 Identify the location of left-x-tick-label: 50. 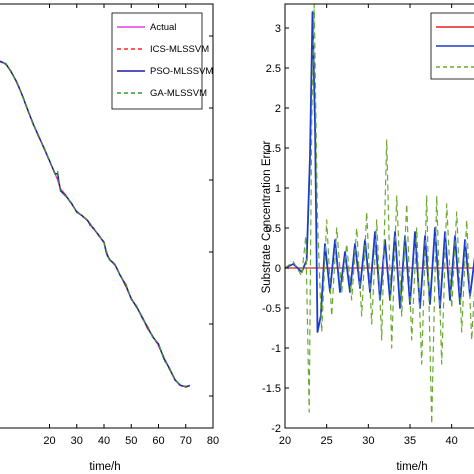
(131, 441).